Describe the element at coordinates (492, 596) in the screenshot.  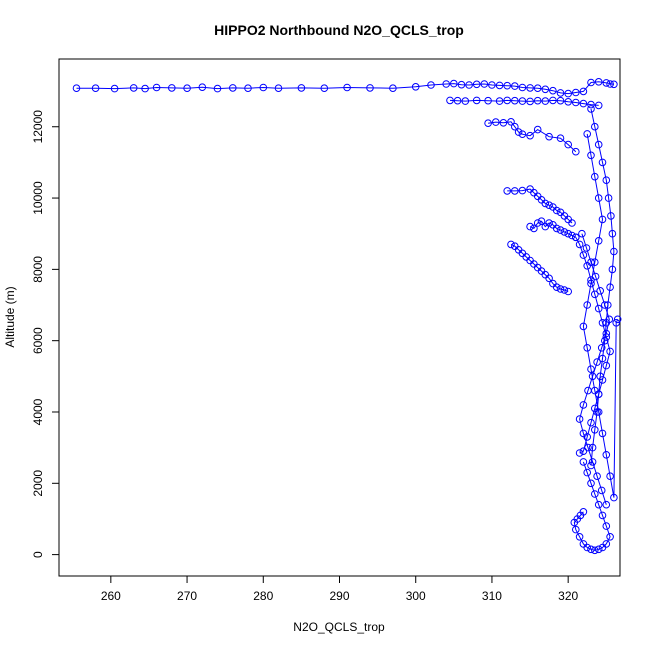
I see `x-tick-label: 310` at that location.